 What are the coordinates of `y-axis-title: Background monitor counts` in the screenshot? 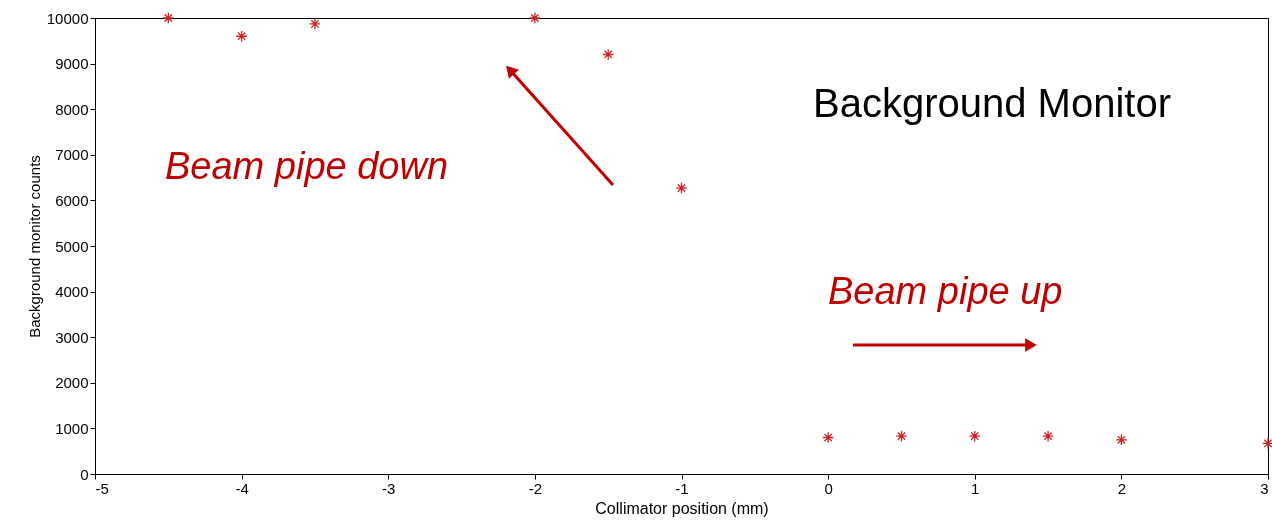 It's located at (34, 246).